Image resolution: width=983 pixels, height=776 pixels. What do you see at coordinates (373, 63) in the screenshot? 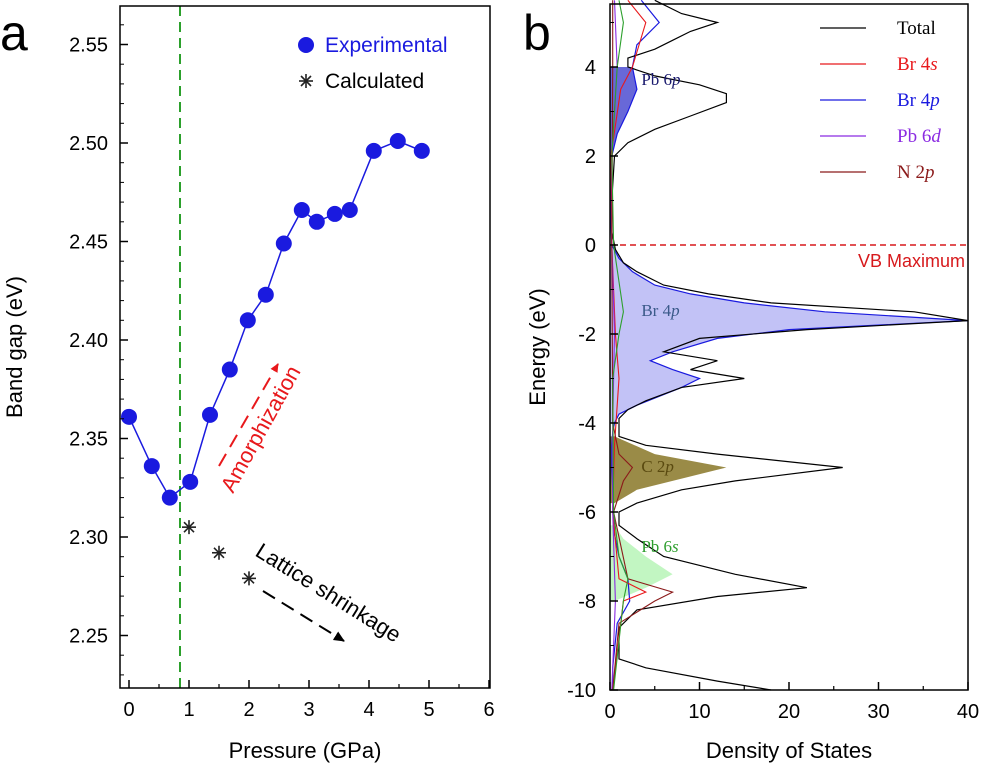
I see `panel-a-legend: Experimental Calculated` at bounding box center [373, 63].